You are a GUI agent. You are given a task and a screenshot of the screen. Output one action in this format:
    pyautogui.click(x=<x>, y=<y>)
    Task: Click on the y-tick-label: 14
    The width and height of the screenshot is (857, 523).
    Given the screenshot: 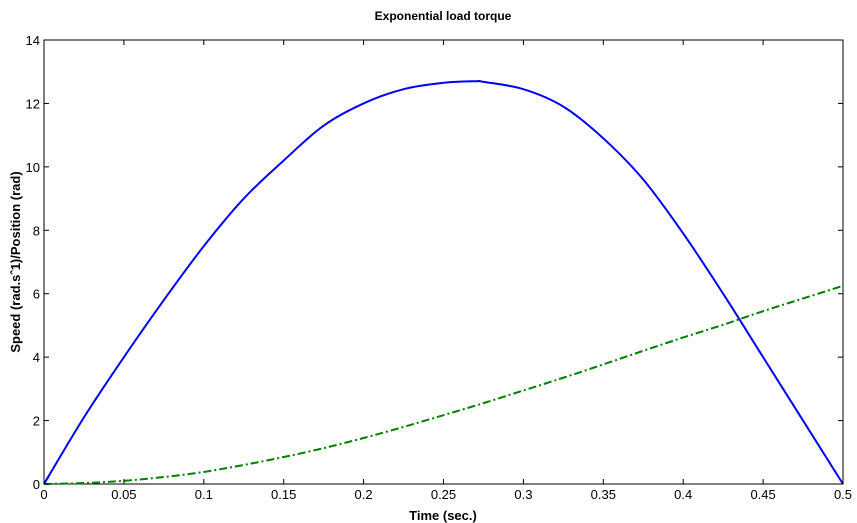 What is the action you would take?
    pyautogui.click(x=33, y=40)
    